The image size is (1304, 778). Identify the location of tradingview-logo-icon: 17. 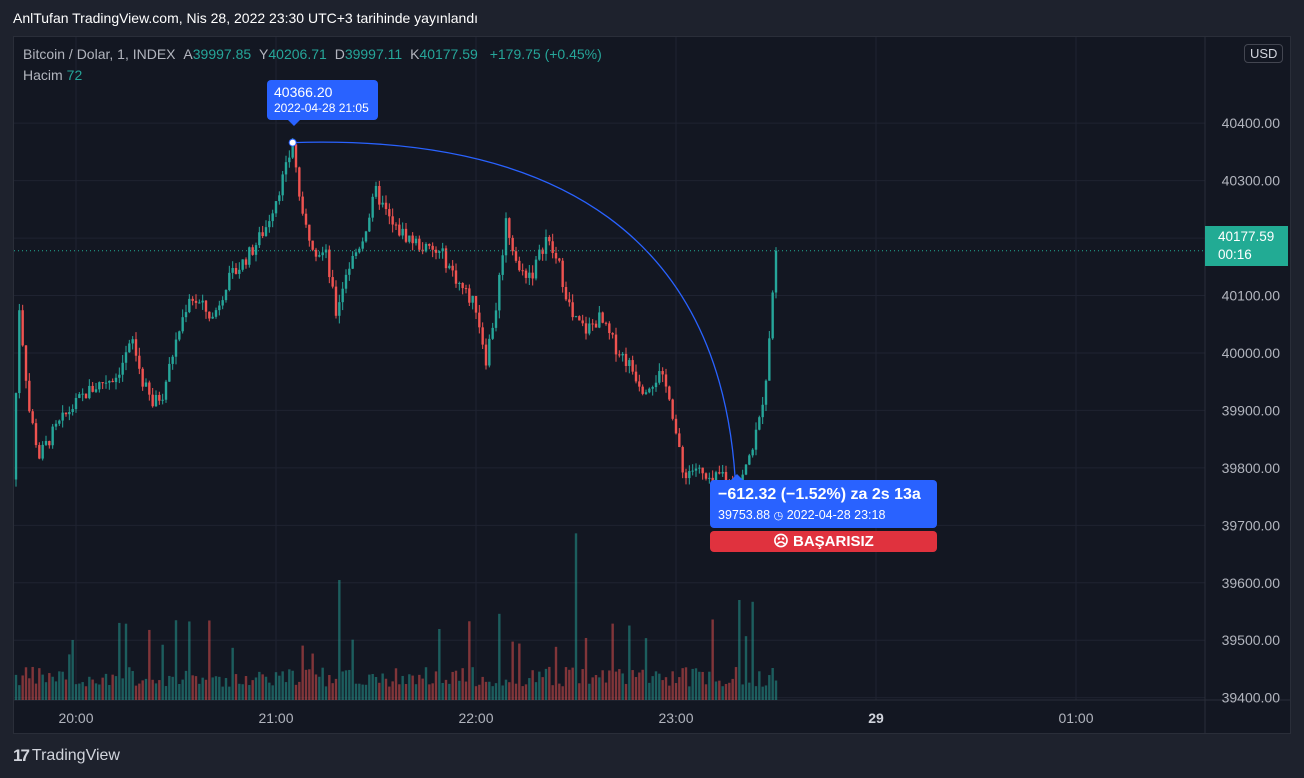
(21, 755).